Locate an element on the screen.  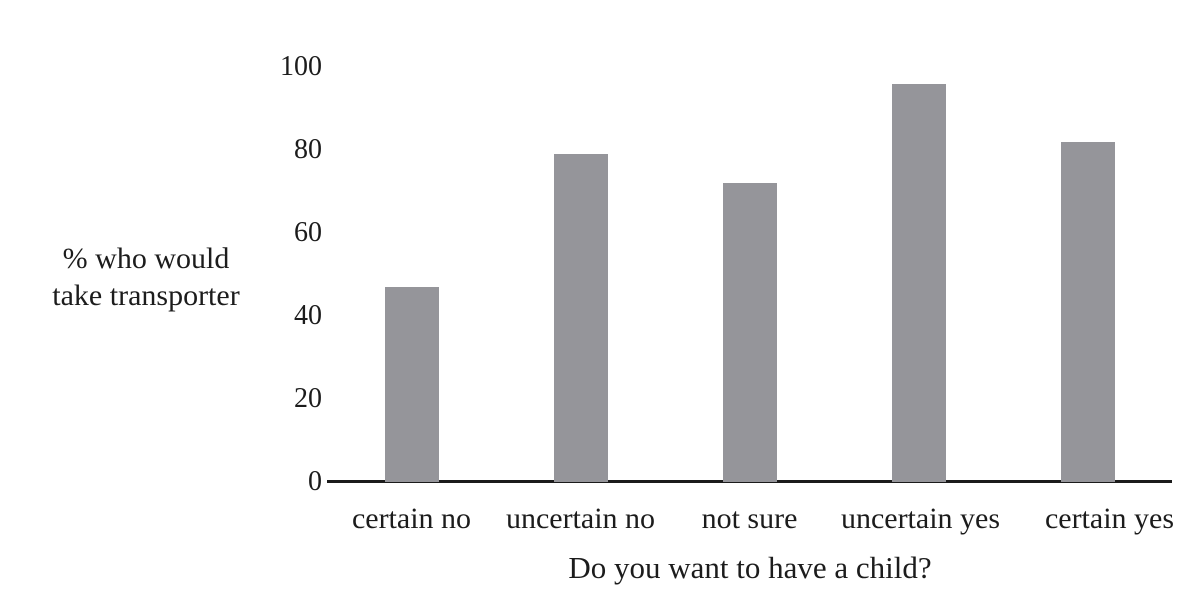
bar-uncertain-no is located at coordinates (580, 318).